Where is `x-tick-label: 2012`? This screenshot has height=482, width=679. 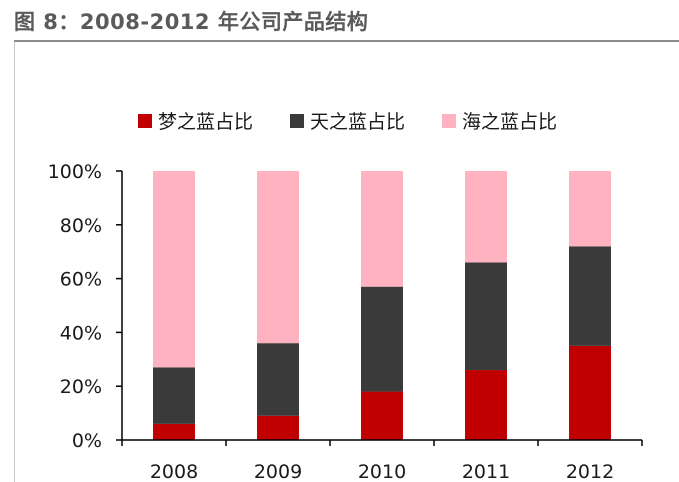
x-tick-label: 2012 is located at coordinates (590, 471).